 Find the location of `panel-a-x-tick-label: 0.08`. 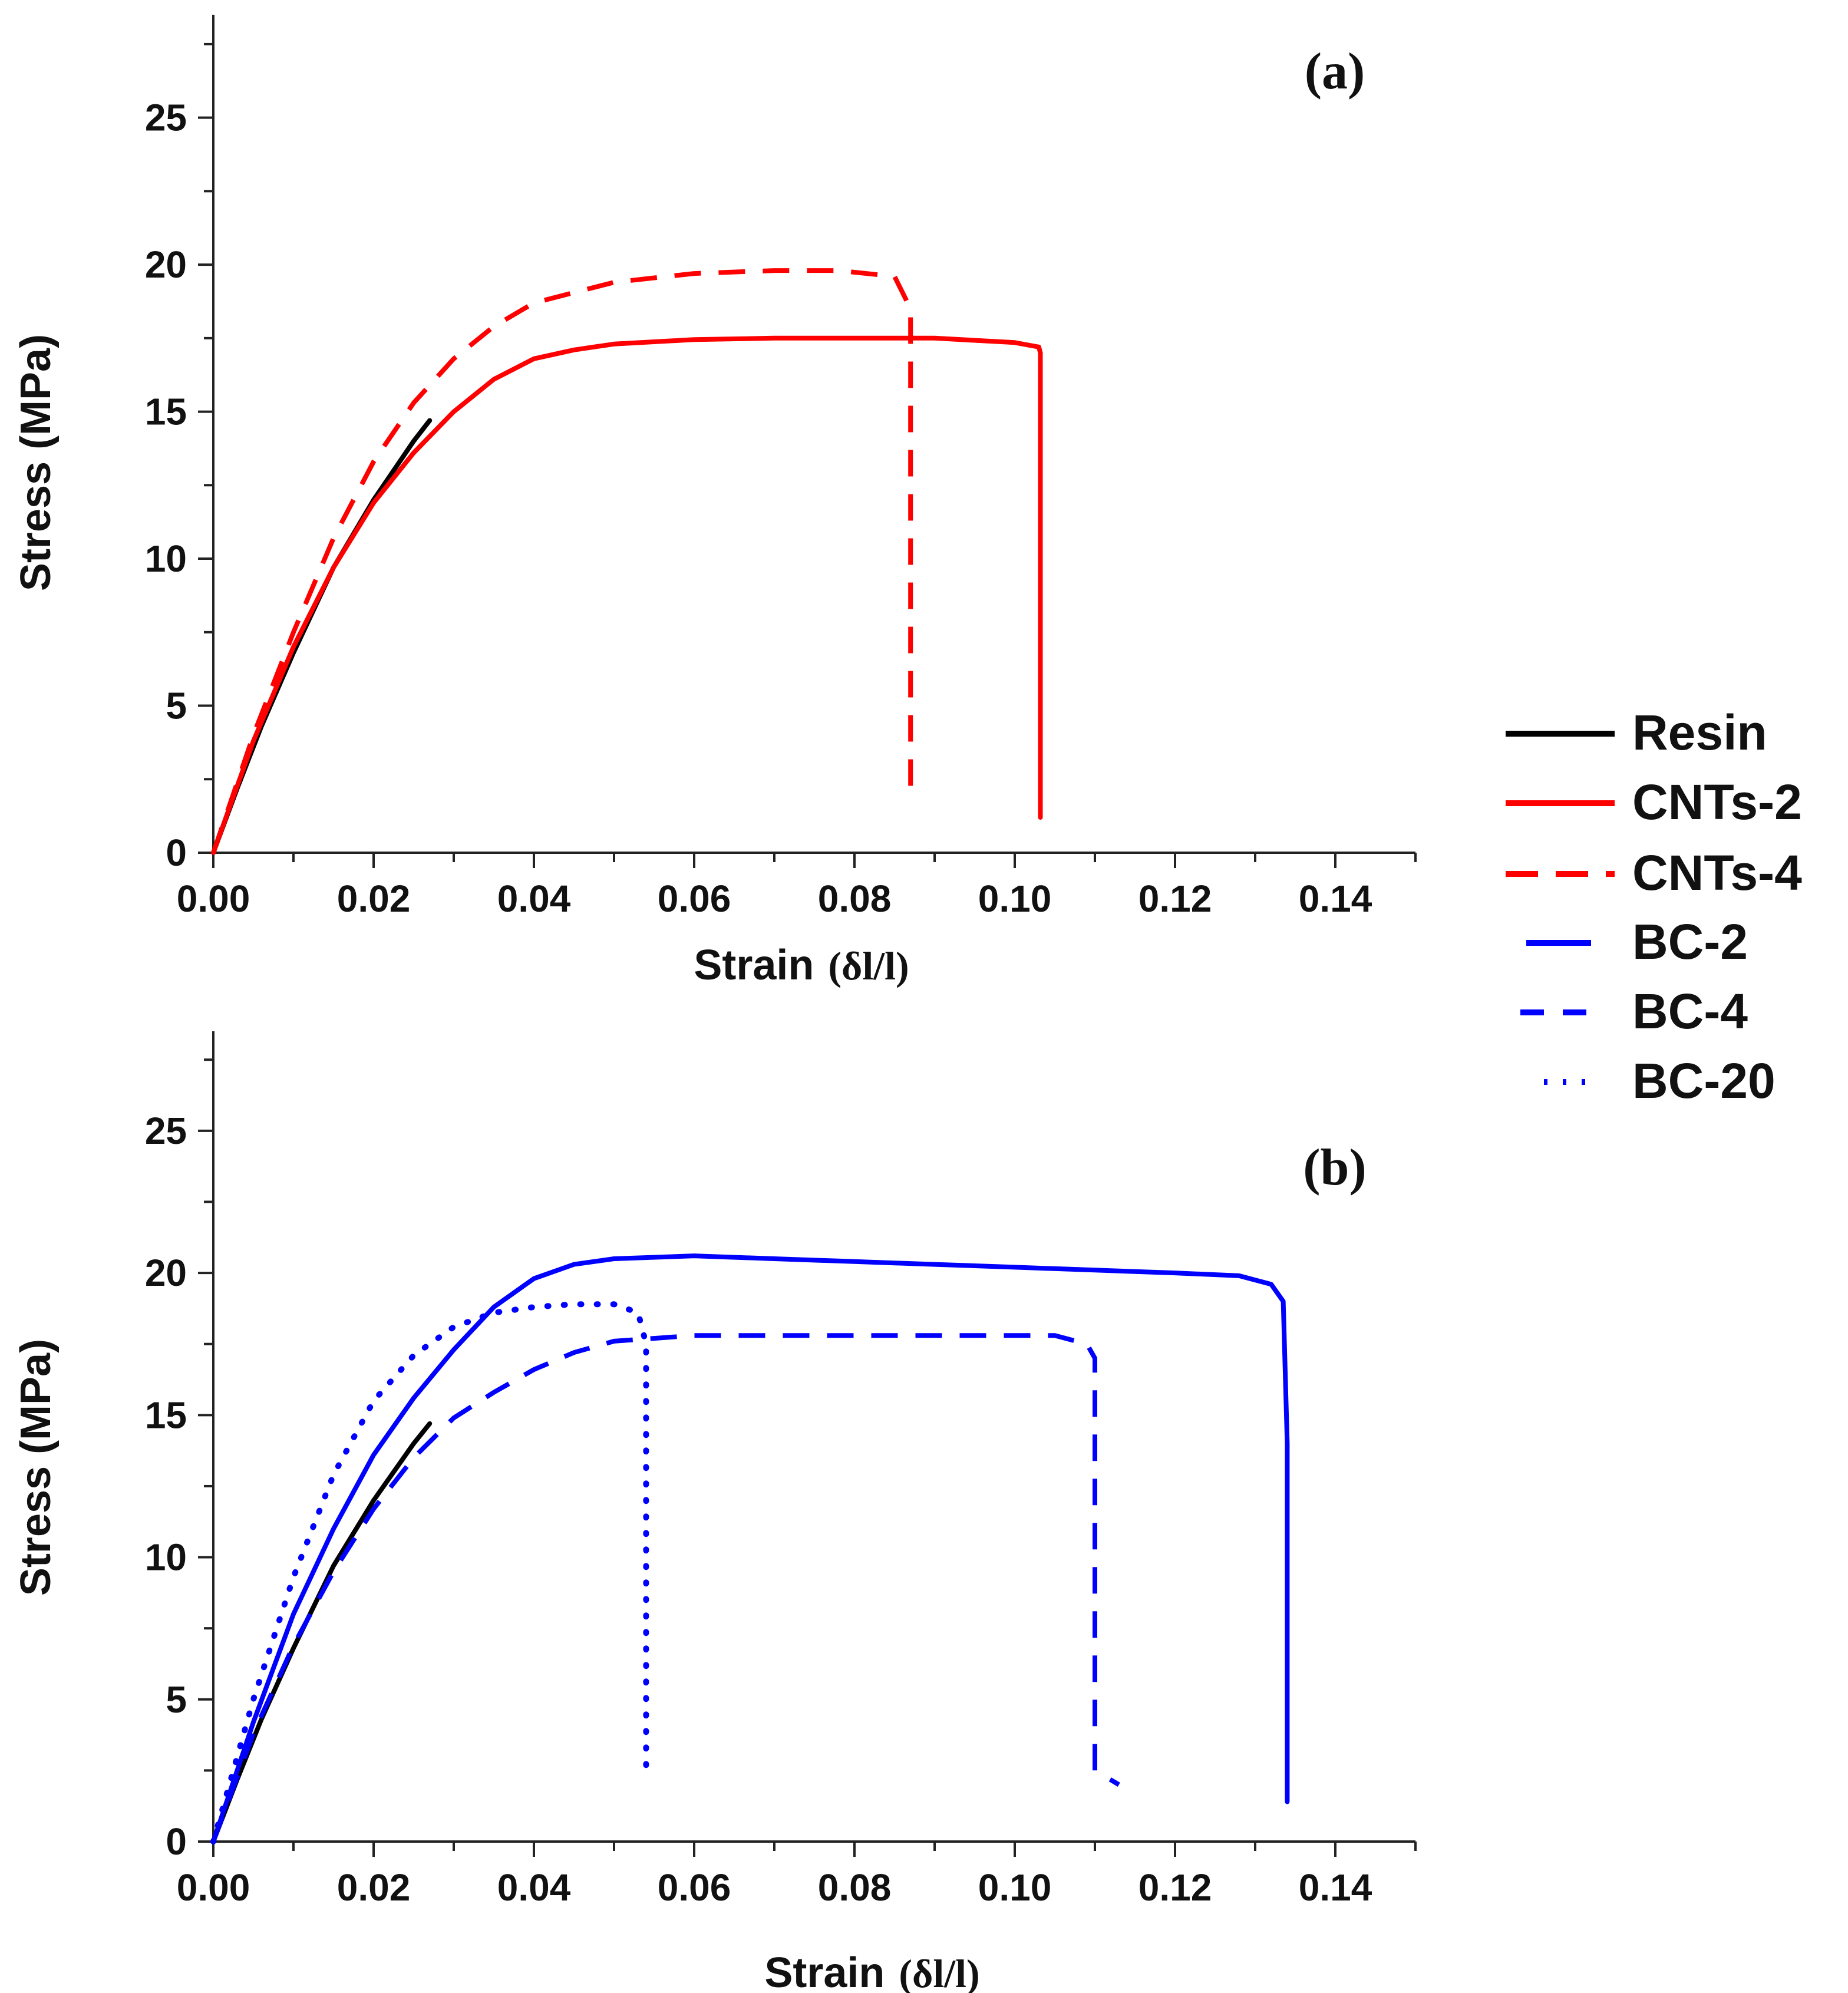

panel-a-x-tick-label: 0.08 is located at coordinates (855, 898).